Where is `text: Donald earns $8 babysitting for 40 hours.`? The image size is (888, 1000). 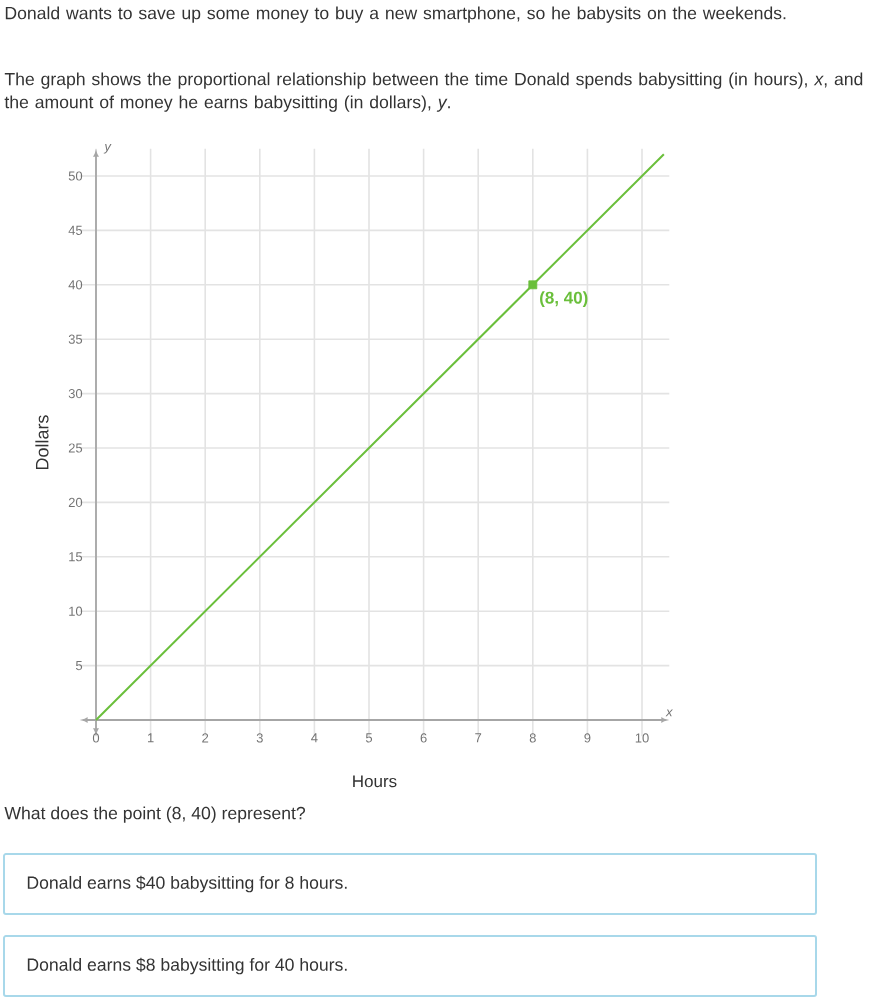 text: Donald earns $8 babysitting for 40 hours. is located at coordinates (187, 966).